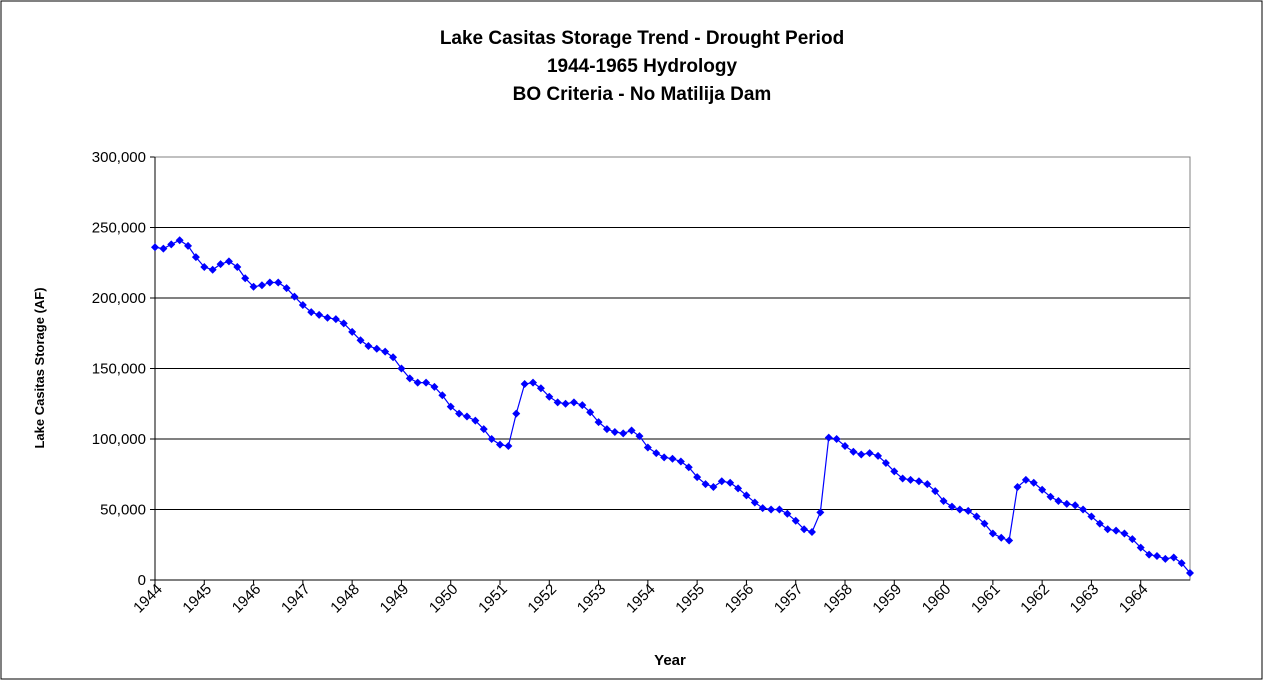 The height and width of the screenshot is (686, 1264). Describe the element at coordinates (119, 439) in the screenshot. I see `y-tick-label: 100,000` at that location.